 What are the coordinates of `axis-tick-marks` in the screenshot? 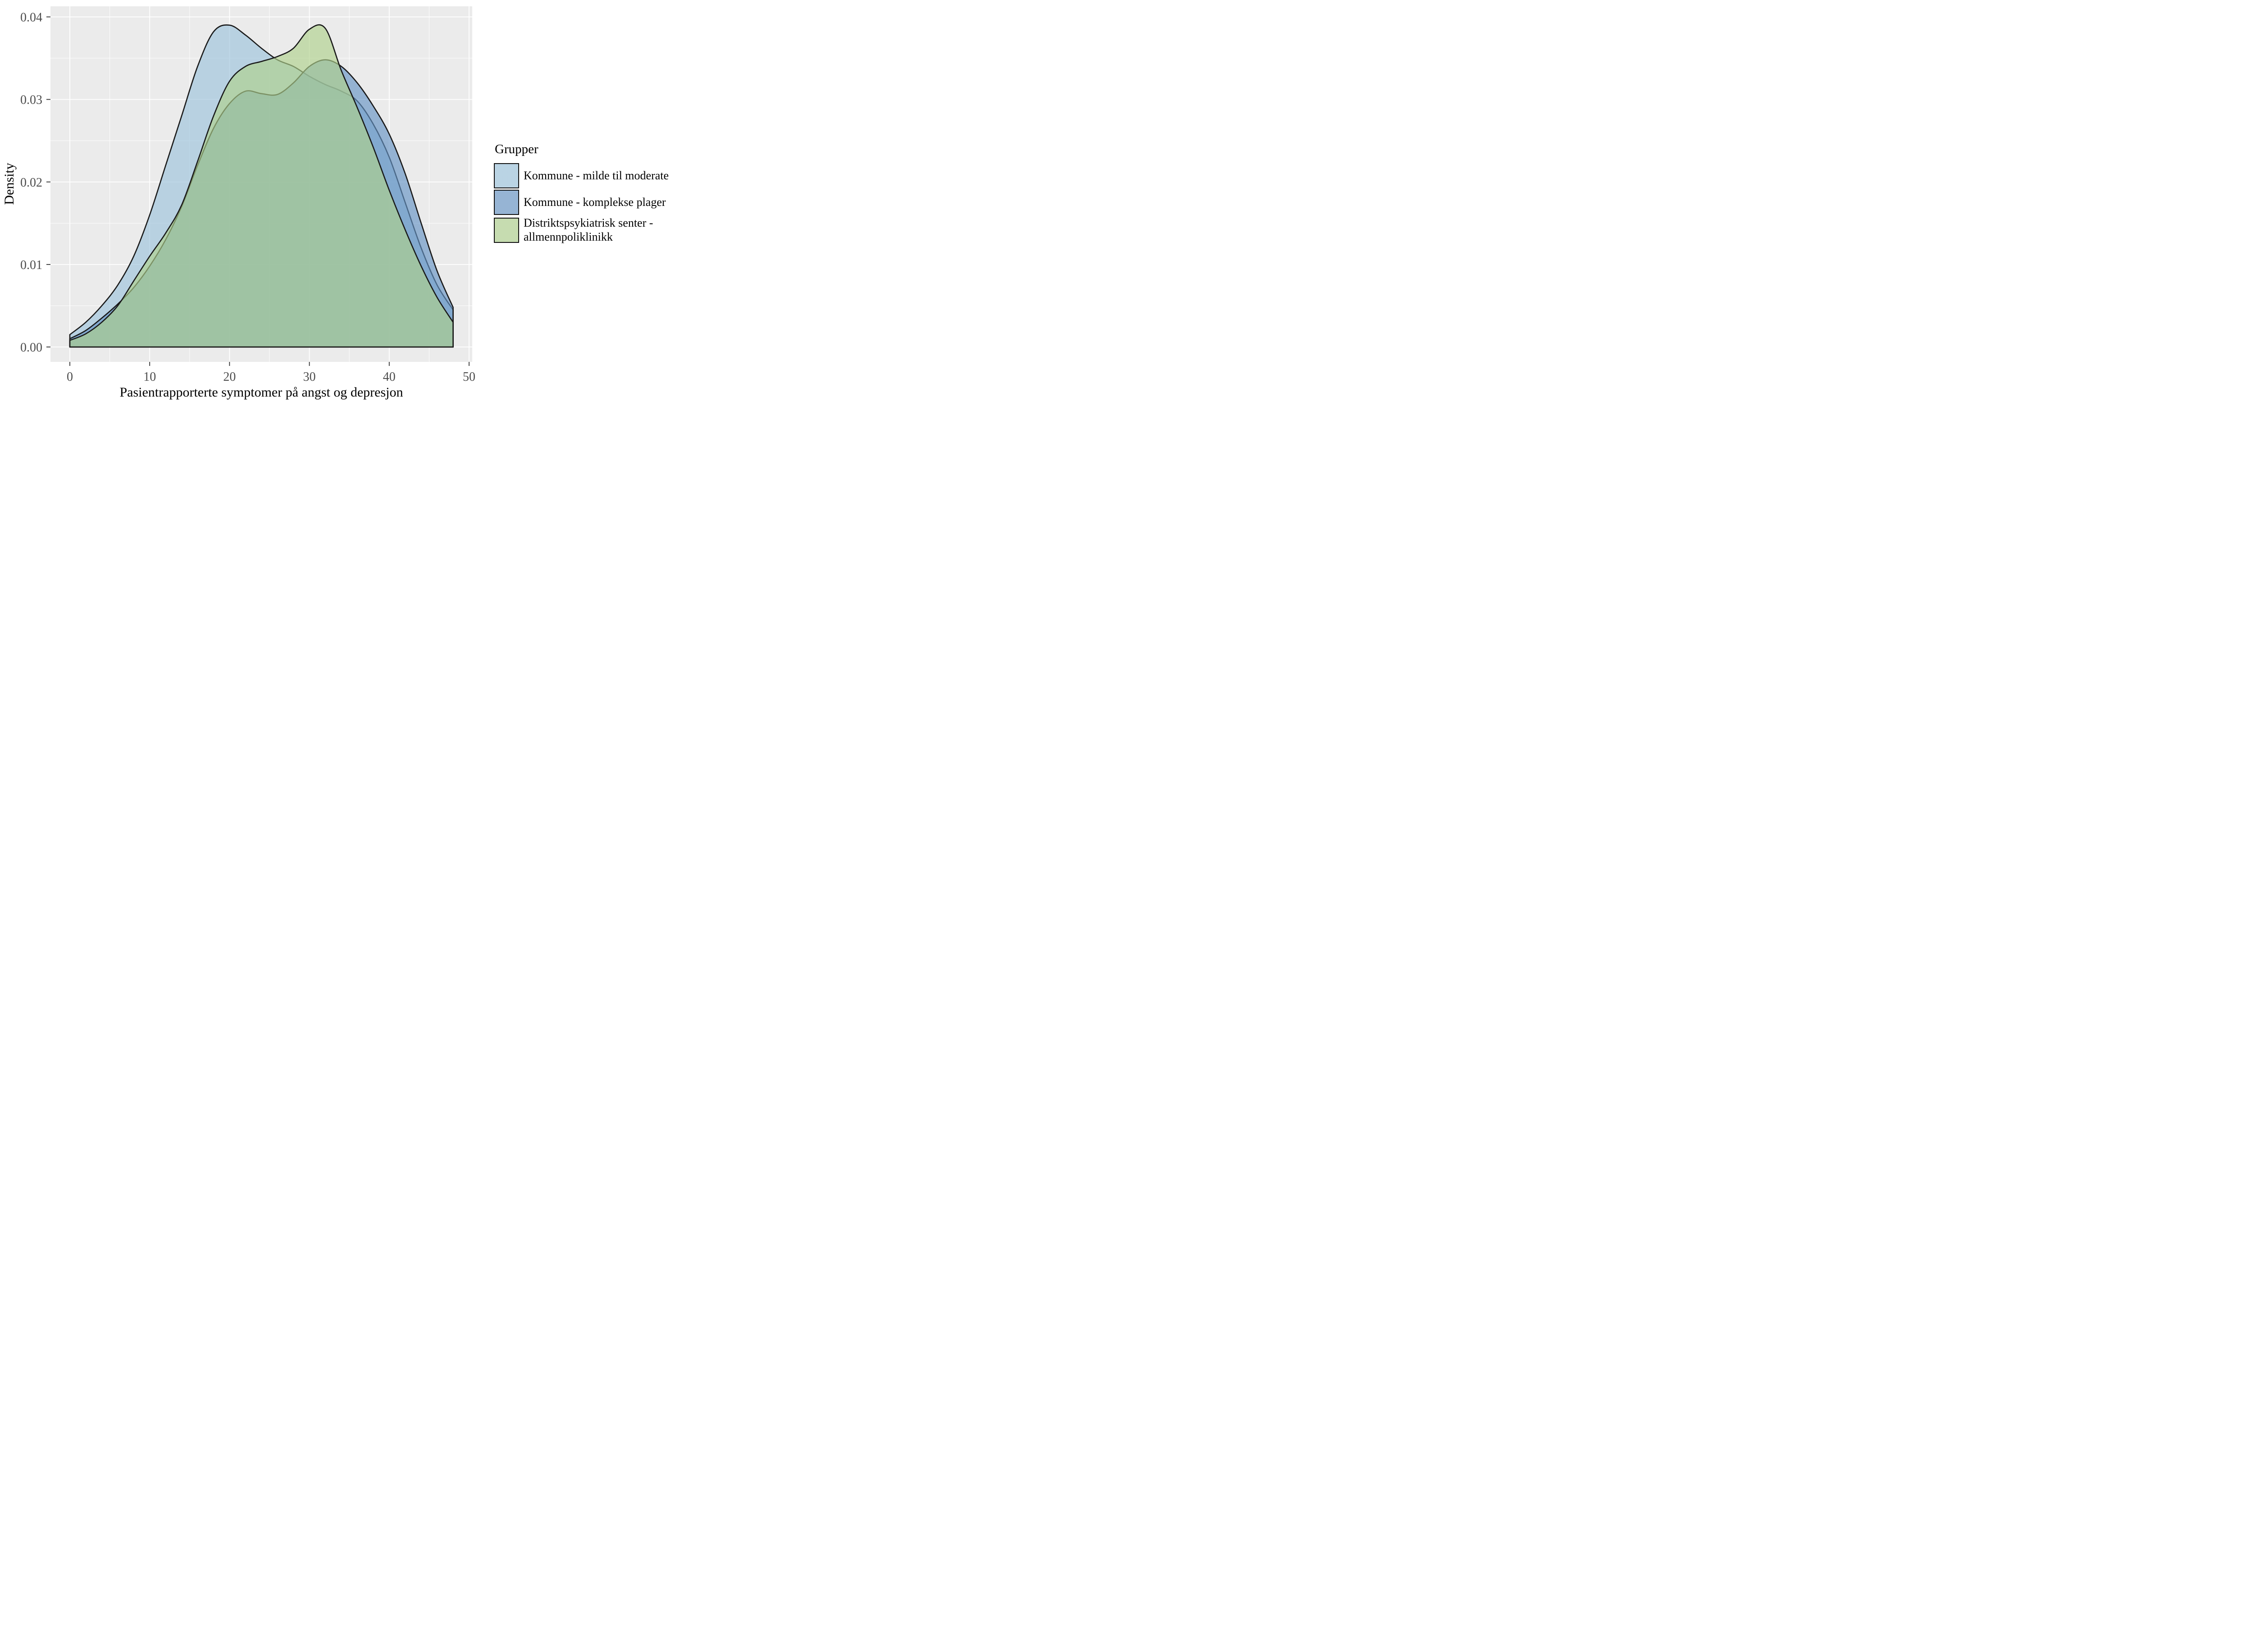 It's located at (258, 191).